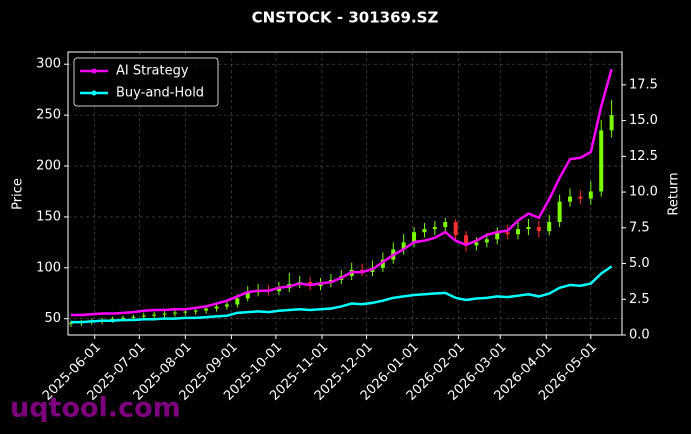  I want to click on line-series, so click(341, 294).